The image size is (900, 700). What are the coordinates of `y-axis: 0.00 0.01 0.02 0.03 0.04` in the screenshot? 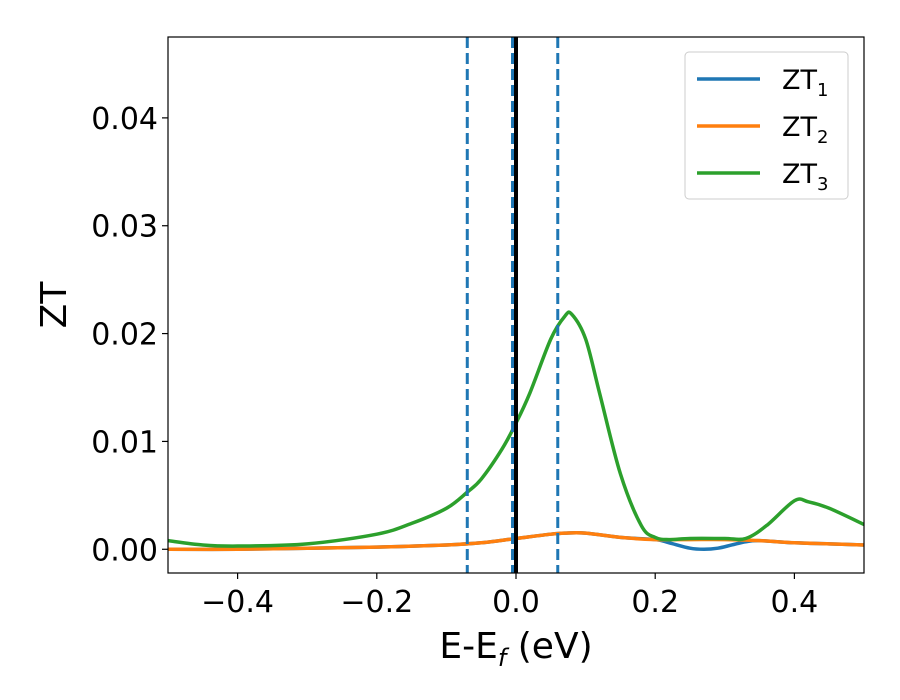 It's located at (129, 335).